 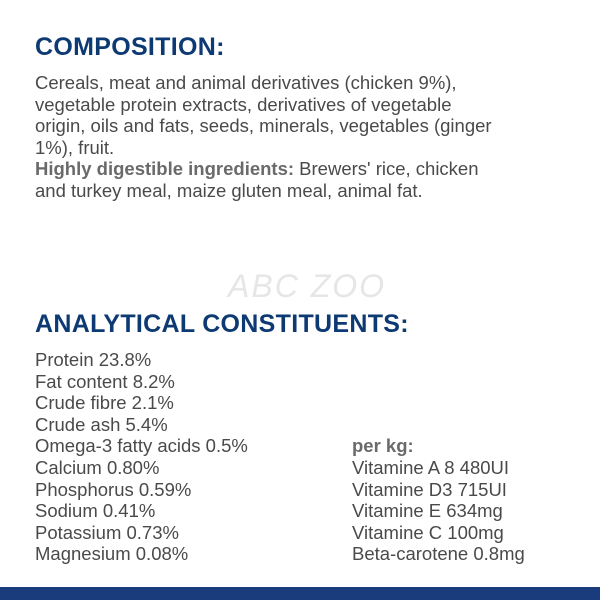 I want to click on analytical-heading: ANALYTICAL CONSTITUENTS:, so click(x=222, y=324).